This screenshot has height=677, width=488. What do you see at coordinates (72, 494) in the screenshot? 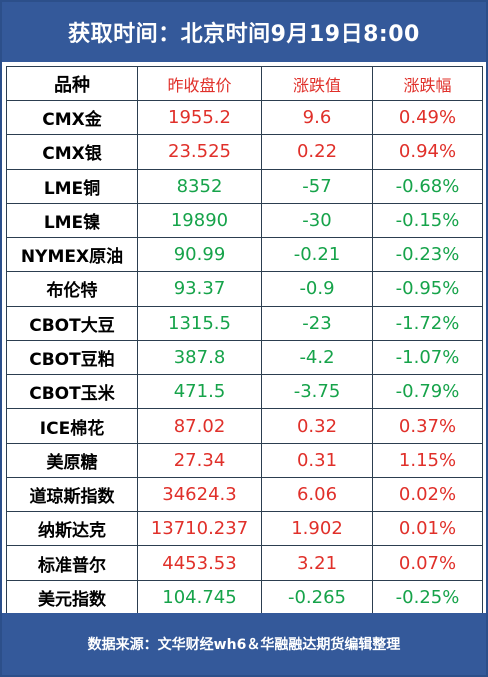
I see `commodity-name: 道琼斯指数` at bounding box center [72, 494].